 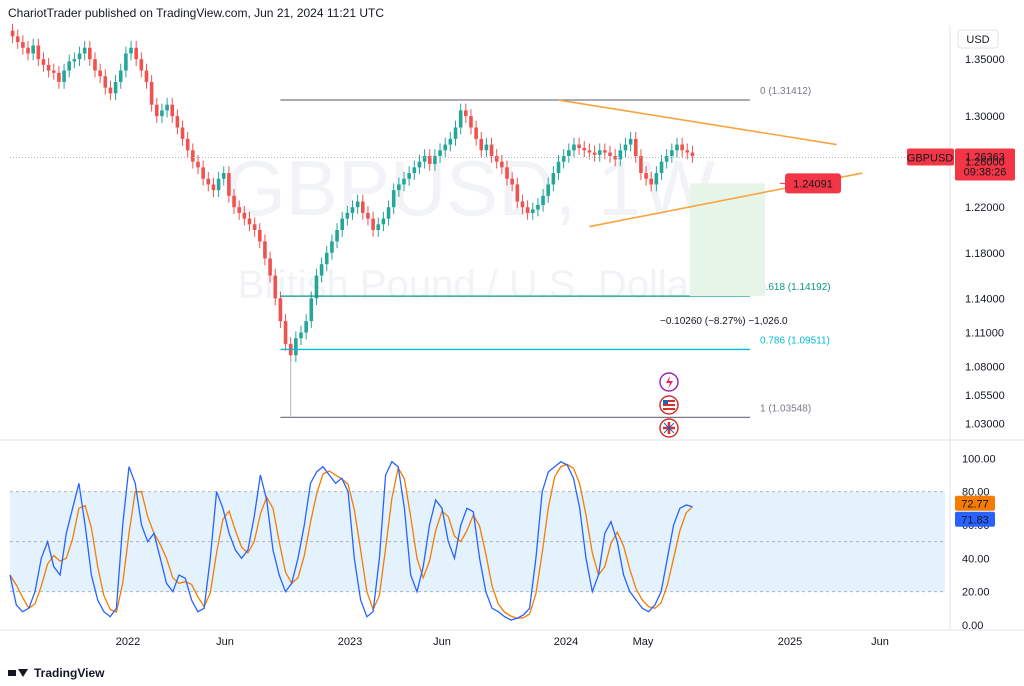 What do you see at coordinates (985, 299) in the screenshot?
I see `price-tick-label: 1.14000` at bounding box center [985, 299].